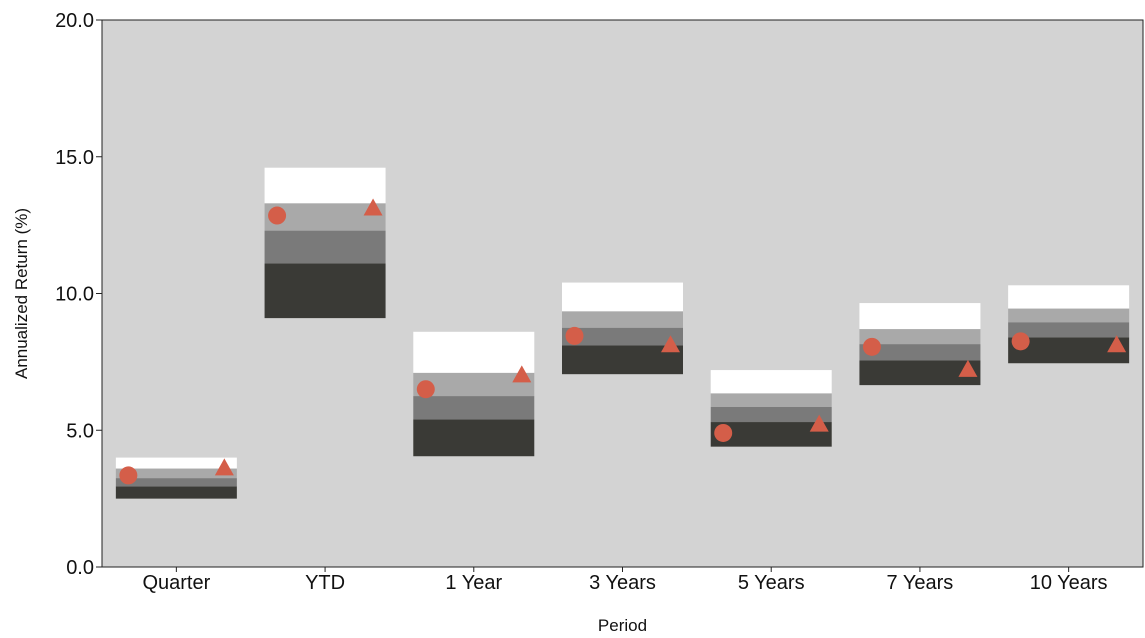  I want to click on y-tick-label: 20.0, so click(74, 21).